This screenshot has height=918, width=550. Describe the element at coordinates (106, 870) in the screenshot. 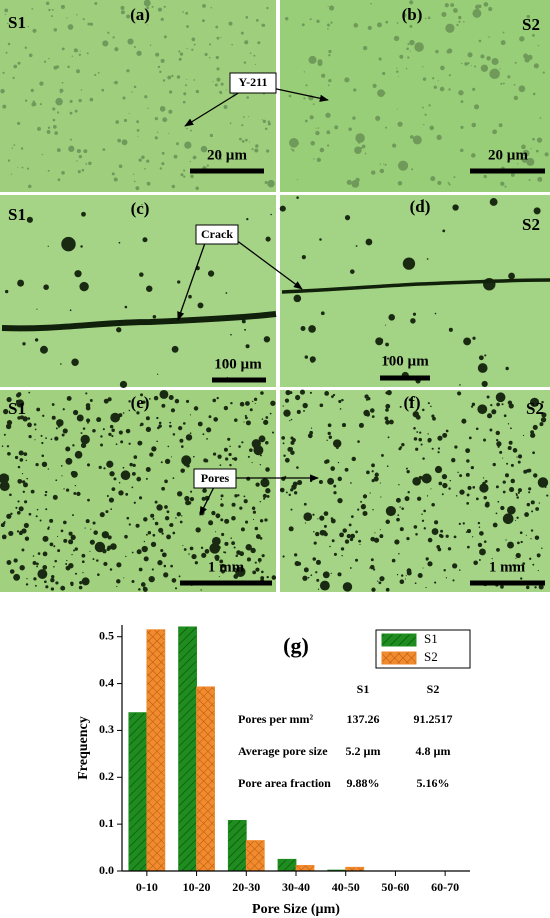

I see `y-tick-label: 0.0` at that location.